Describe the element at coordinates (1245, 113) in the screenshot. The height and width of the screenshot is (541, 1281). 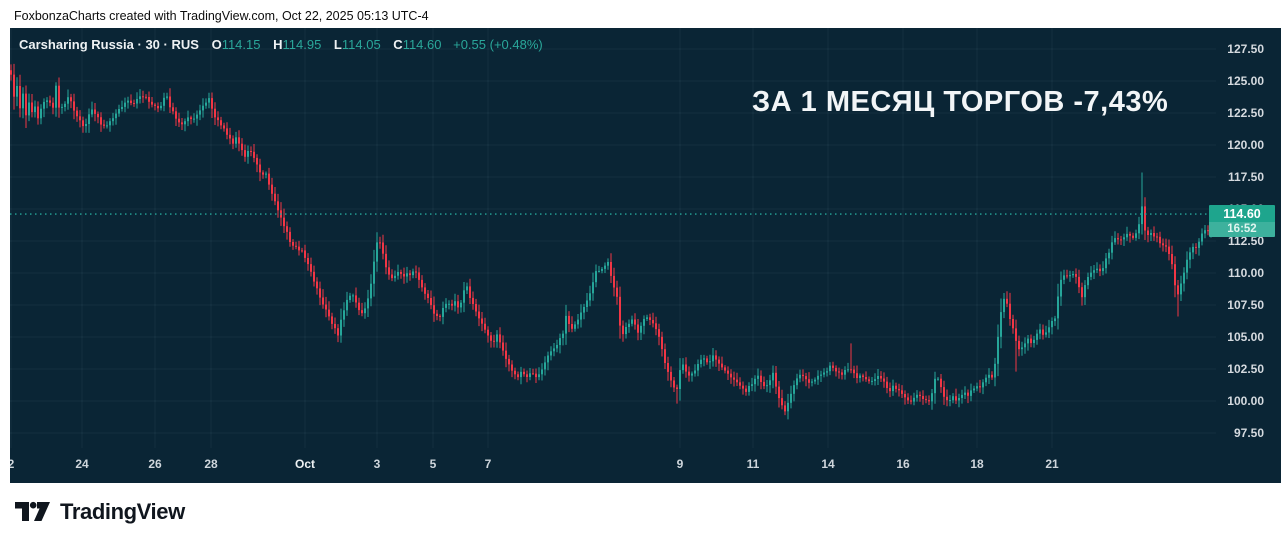
I see `price-tick: 122.50` at that location.